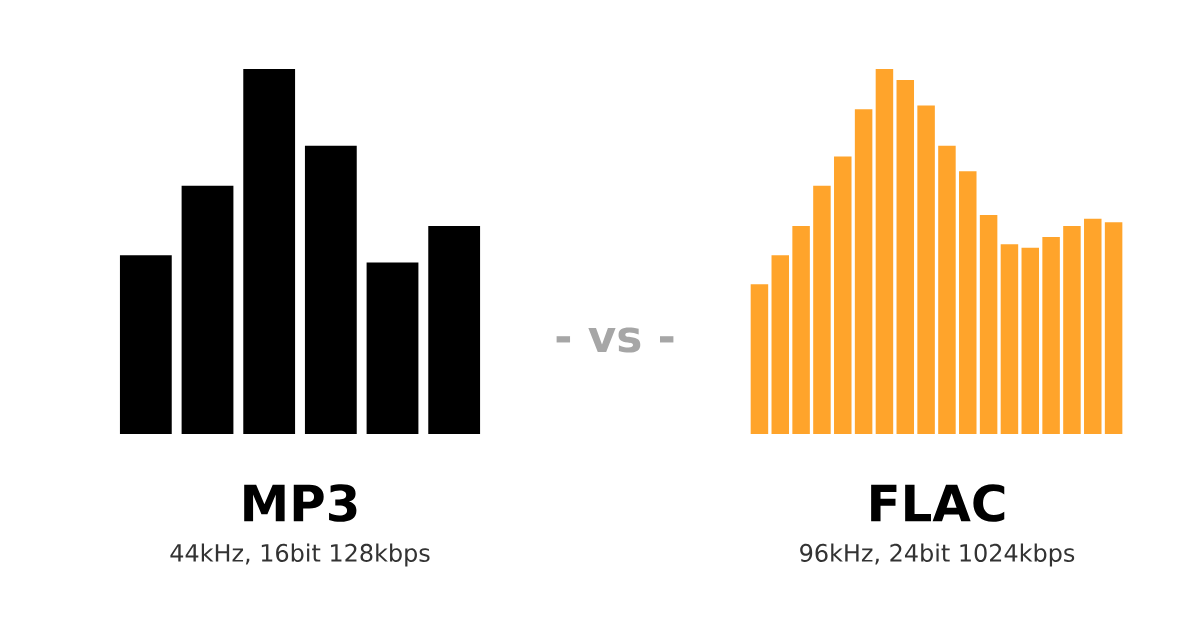 This screenshot has width=1200, height=630. I want to click on text: 96kHz, 24bit 1024kbps, so click(937, 555).